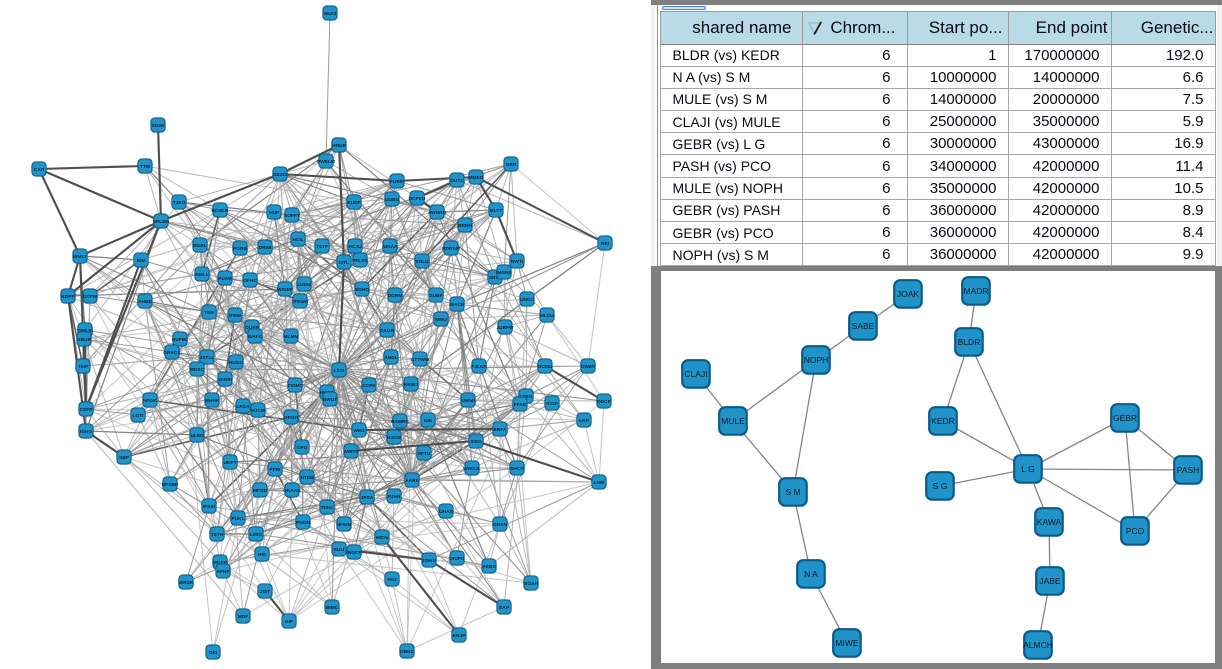 The width and height of the screenshot is (1222, 669). What do you see at coordinates (339, 146) in the screenshot?
I see `svg-text: HNUE` at bounding box center [339, 146].